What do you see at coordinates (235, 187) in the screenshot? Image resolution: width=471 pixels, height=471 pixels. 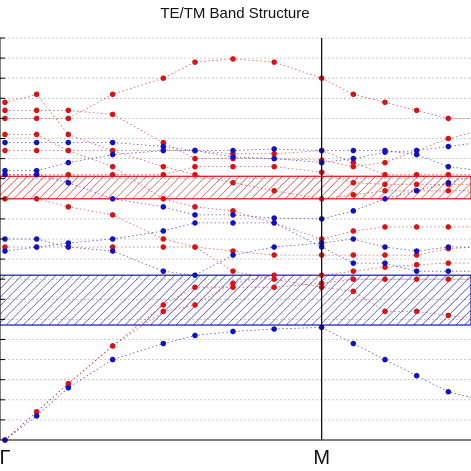 I see `band-gap-te` at bounding box center [235, 187].